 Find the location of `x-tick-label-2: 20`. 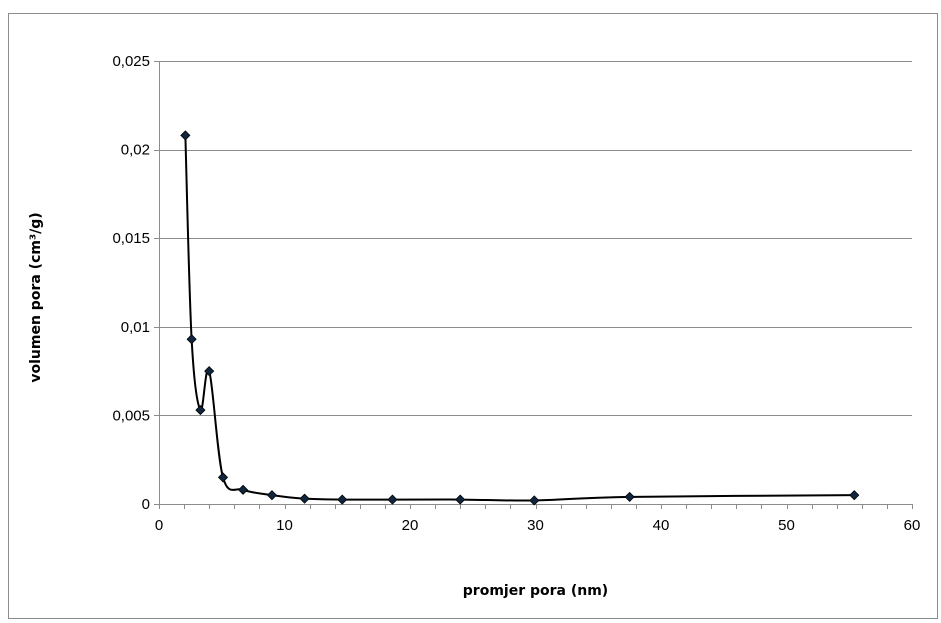

x-tick-label-2: 20 is located at coordinates (410, 525).